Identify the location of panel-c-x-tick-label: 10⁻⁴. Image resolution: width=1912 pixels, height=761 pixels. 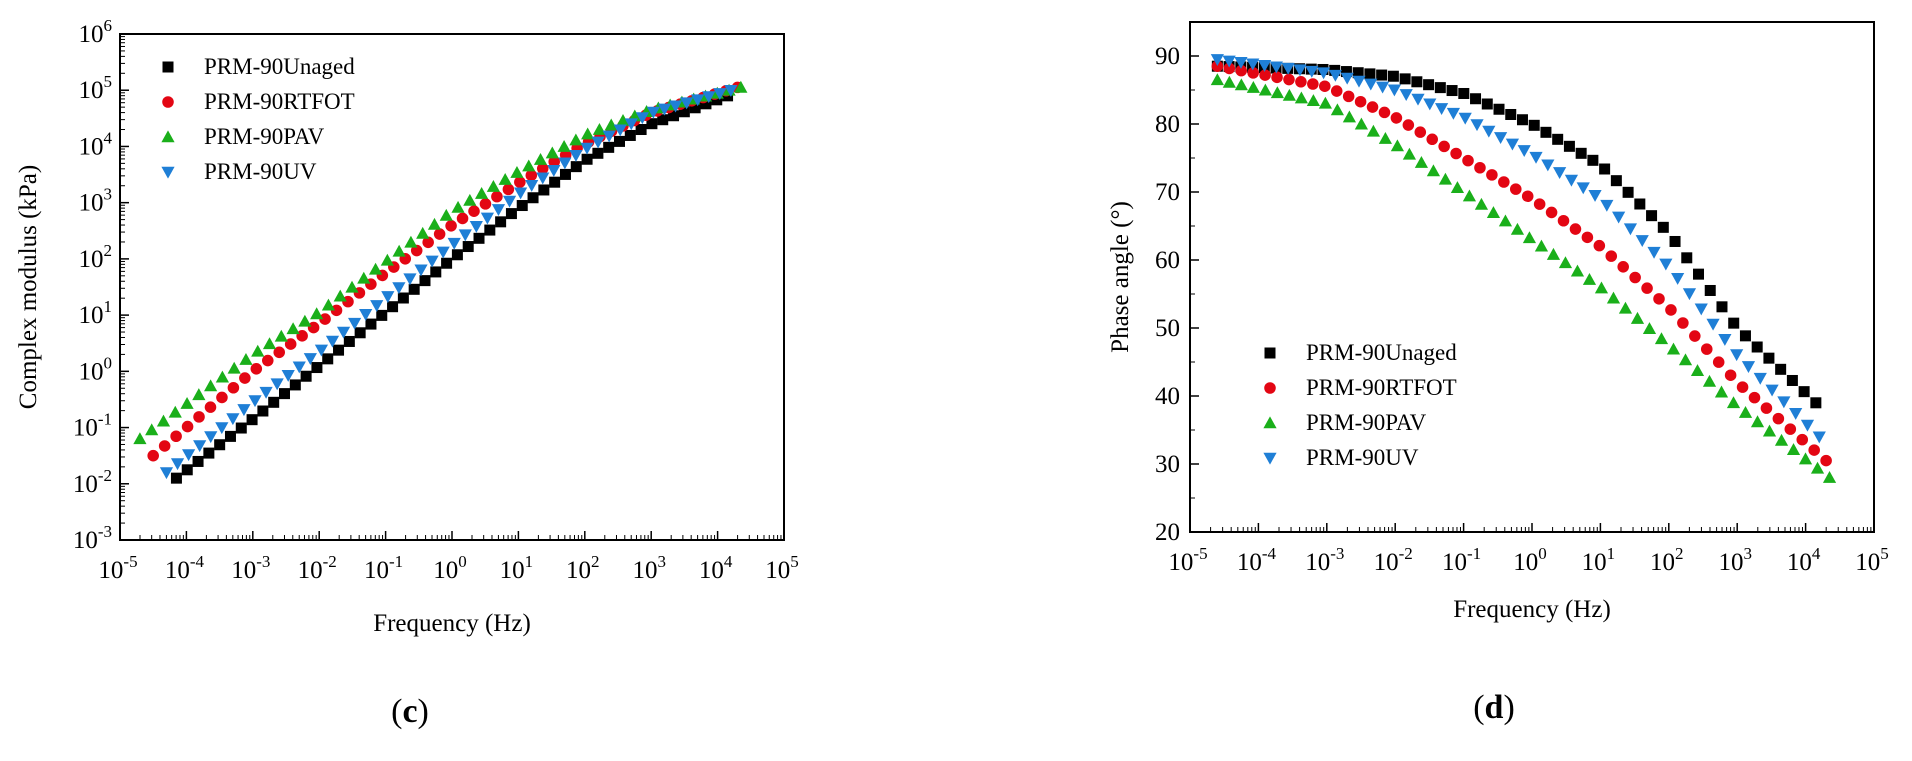
(185, 568).